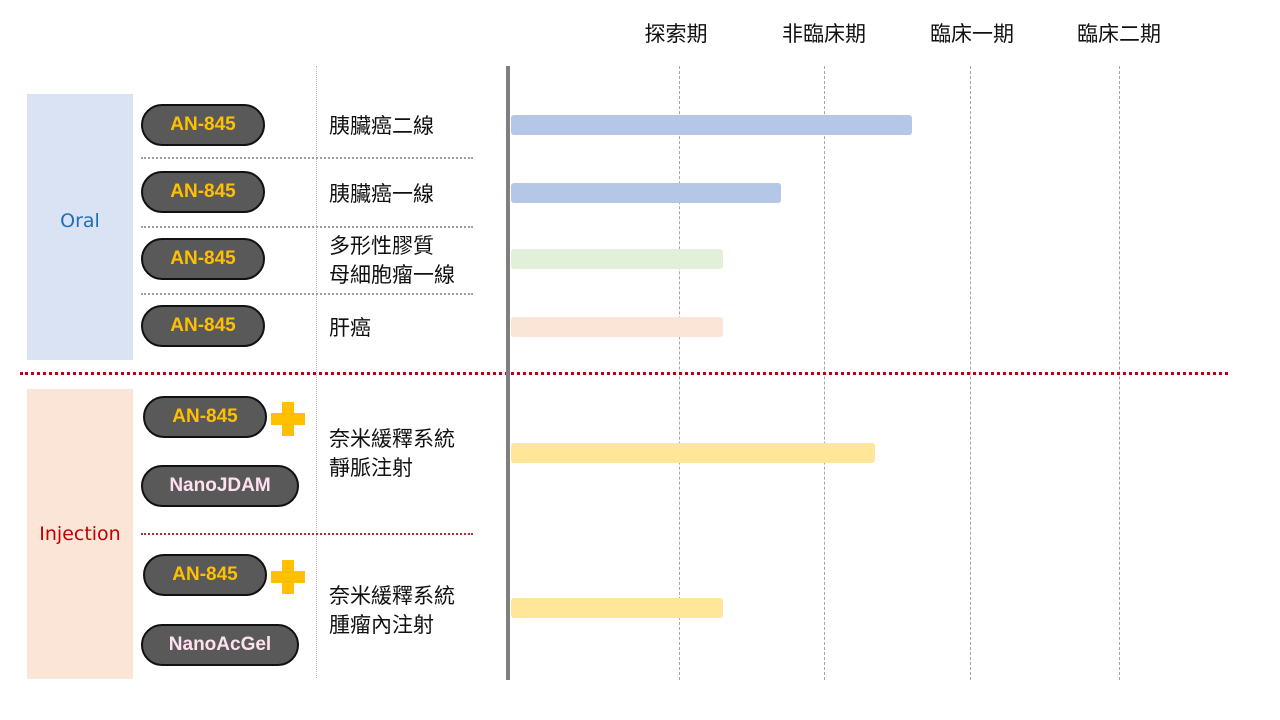 This screenshot has height=720, width=1280. I want to click on indication-label: 胰臟癌二線, so click(381, 126).